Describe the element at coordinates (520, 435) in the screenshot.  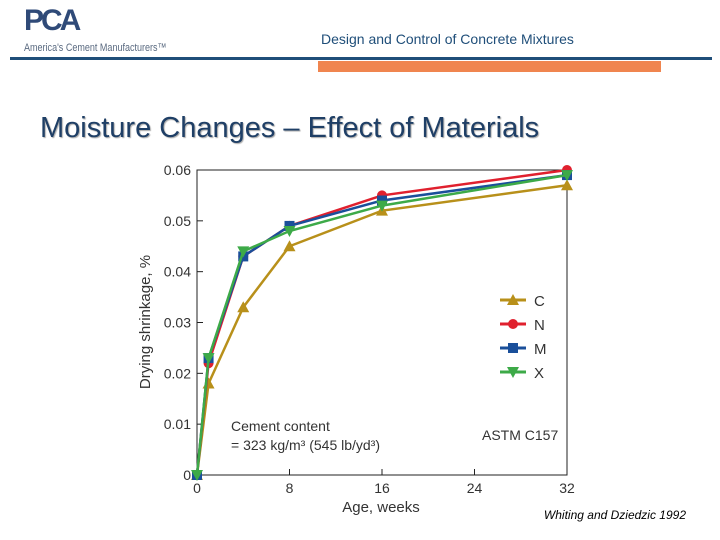
I see `standard-note: ASTM C157` at that location.